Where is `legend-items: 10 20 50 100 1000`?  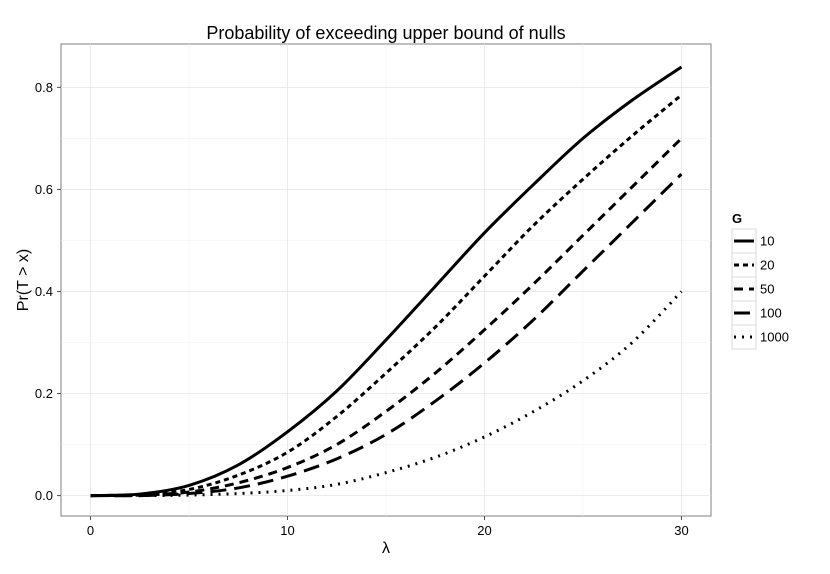 legend-items: 10 20 50 100 1000 is located at coordinates (760, 289).